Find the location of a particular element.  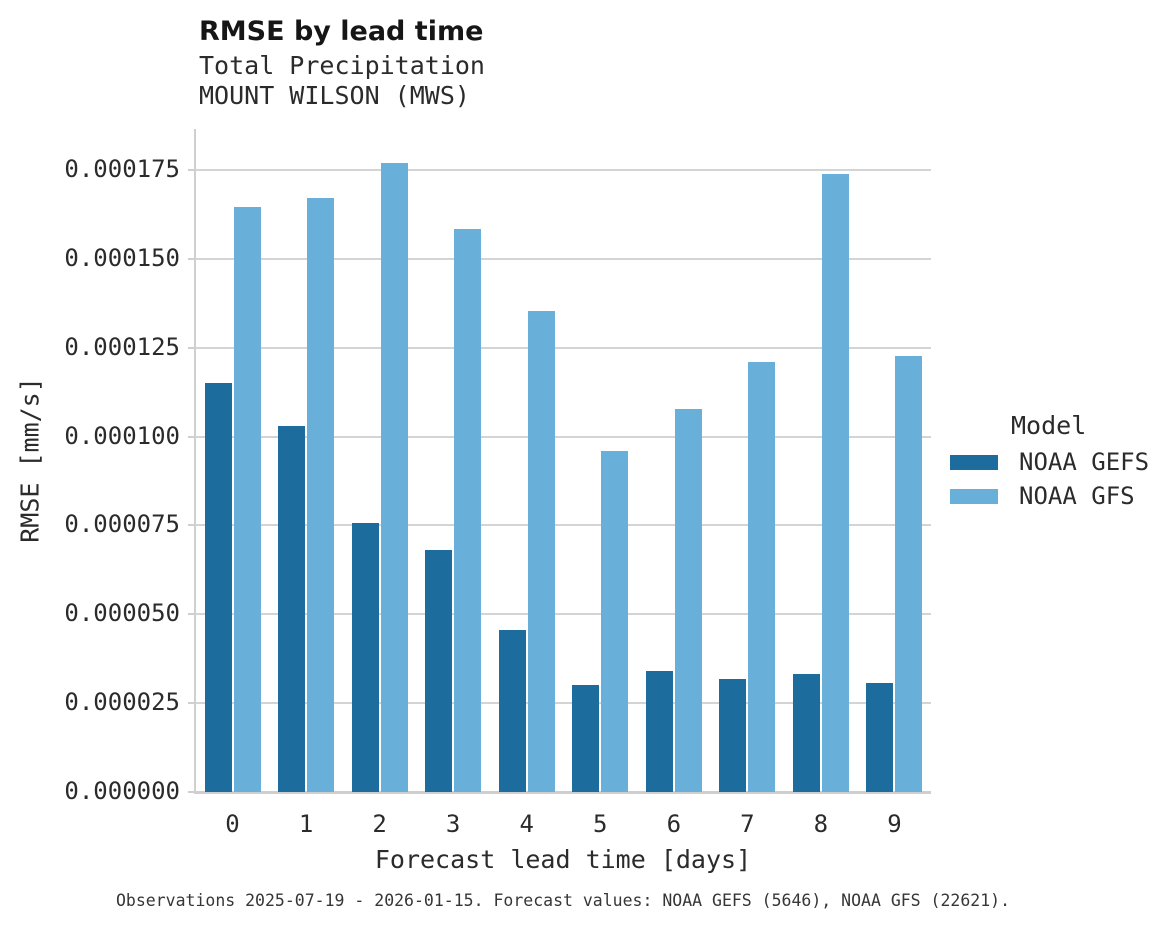

y-tick-label: 0.000050 is located at coordinates (122, 613).